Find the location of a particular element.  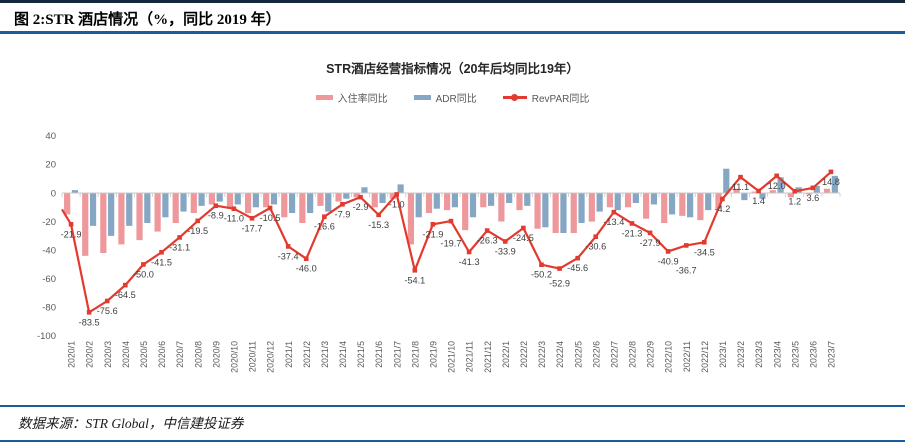

revpar-data-label: -24.5 is located at coordinates (523, 238).